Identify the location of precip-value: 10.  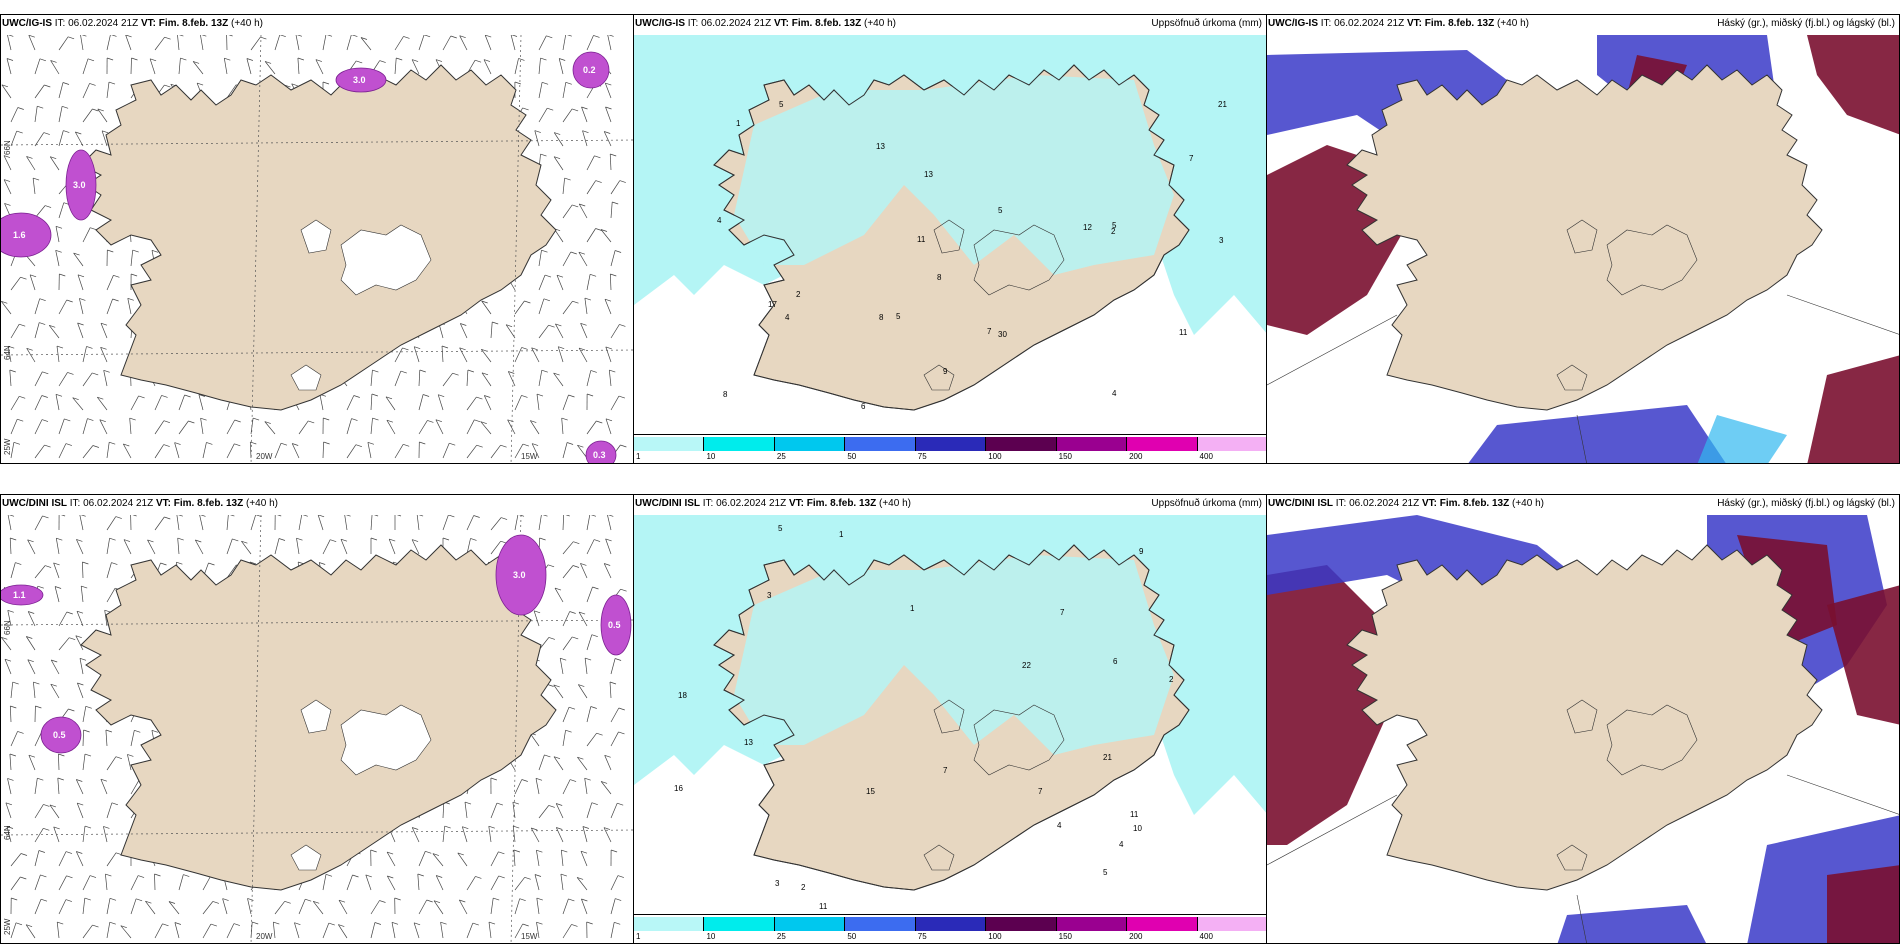
(1137, 828).